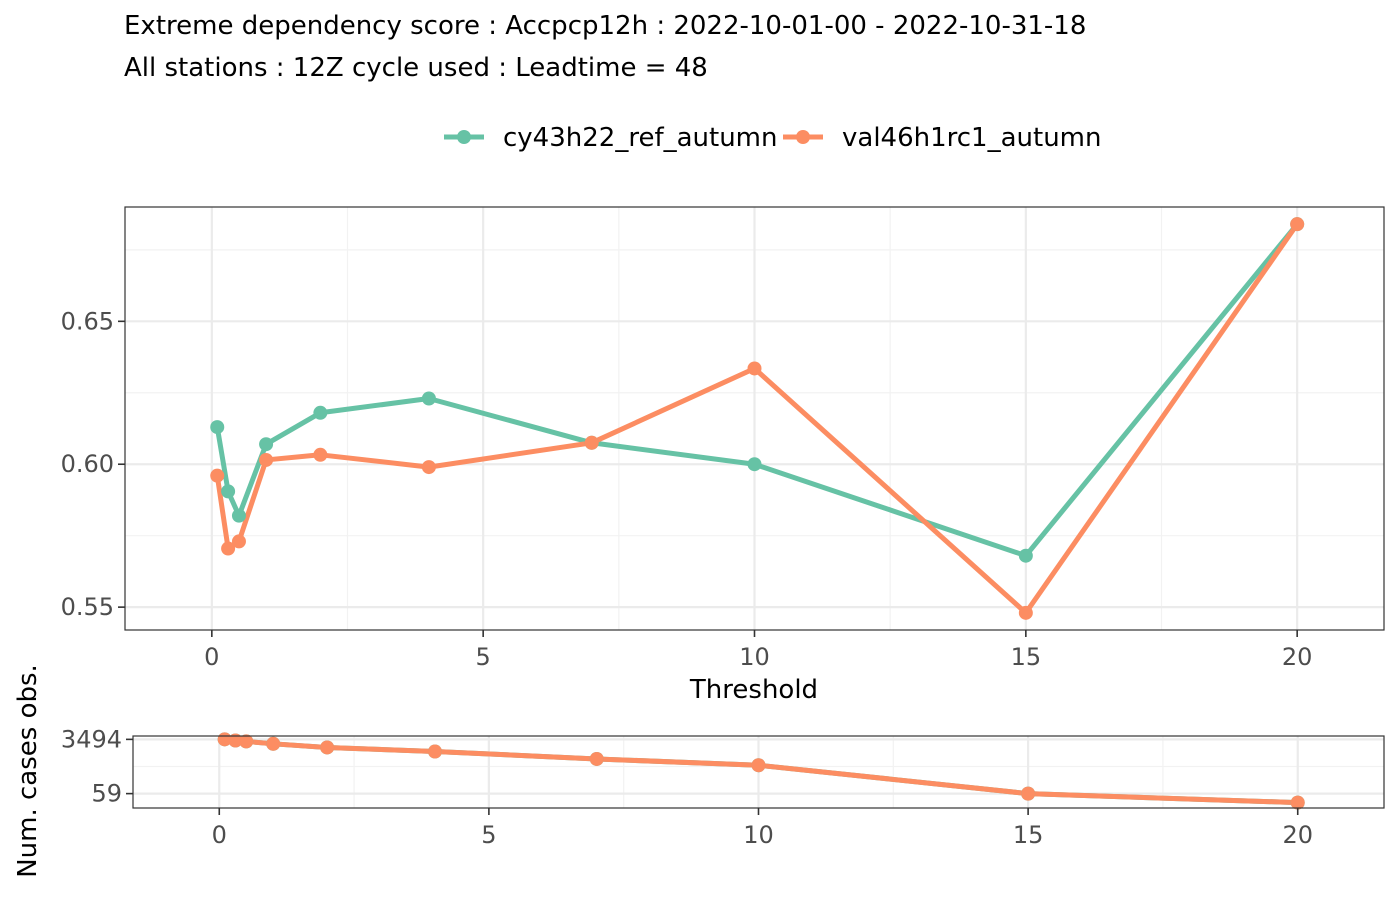  Describe the element at coordinates (753, 690) in the screenshot. I see `x-axis-title: Threshold` at that location.